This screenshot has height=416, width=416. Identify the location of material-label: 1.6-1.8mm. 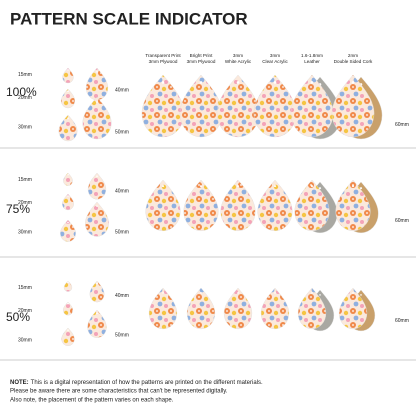
(312, 55).